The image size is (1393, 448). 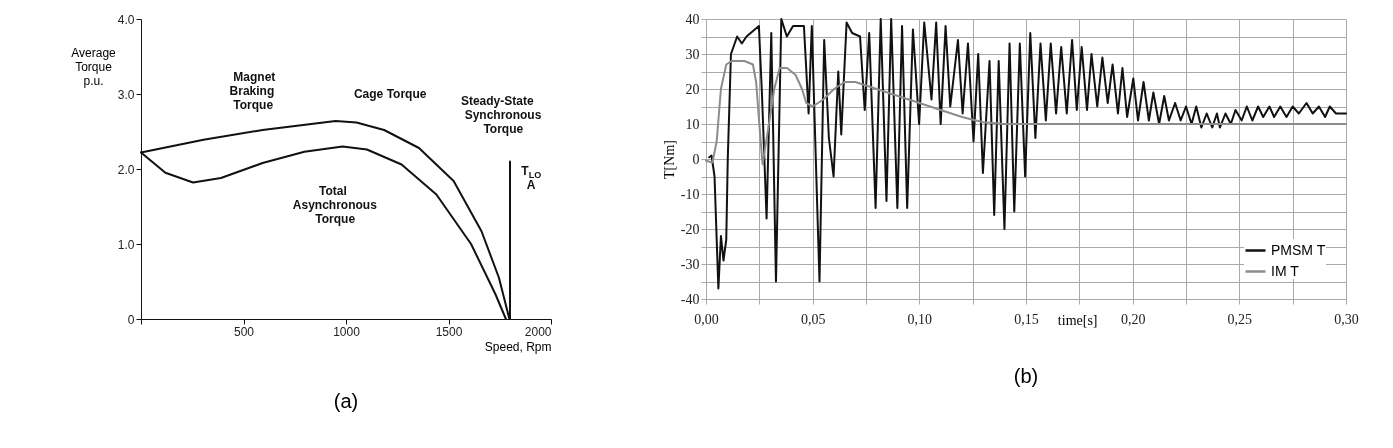 What do you see at coordinates (1133, 319) in the screenshot?
I see `x-tick-label: 0,20` at bounding box center [1133, 319].